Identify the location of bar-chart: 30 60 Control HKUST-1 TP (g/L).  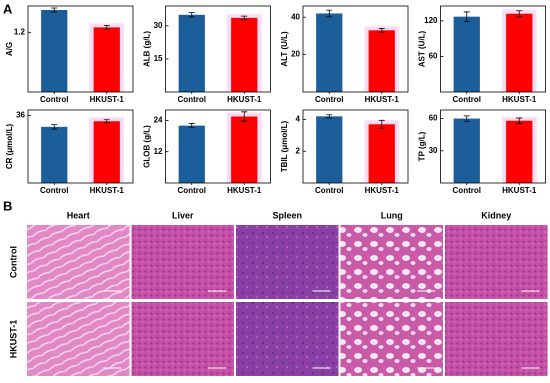
(482, 152).